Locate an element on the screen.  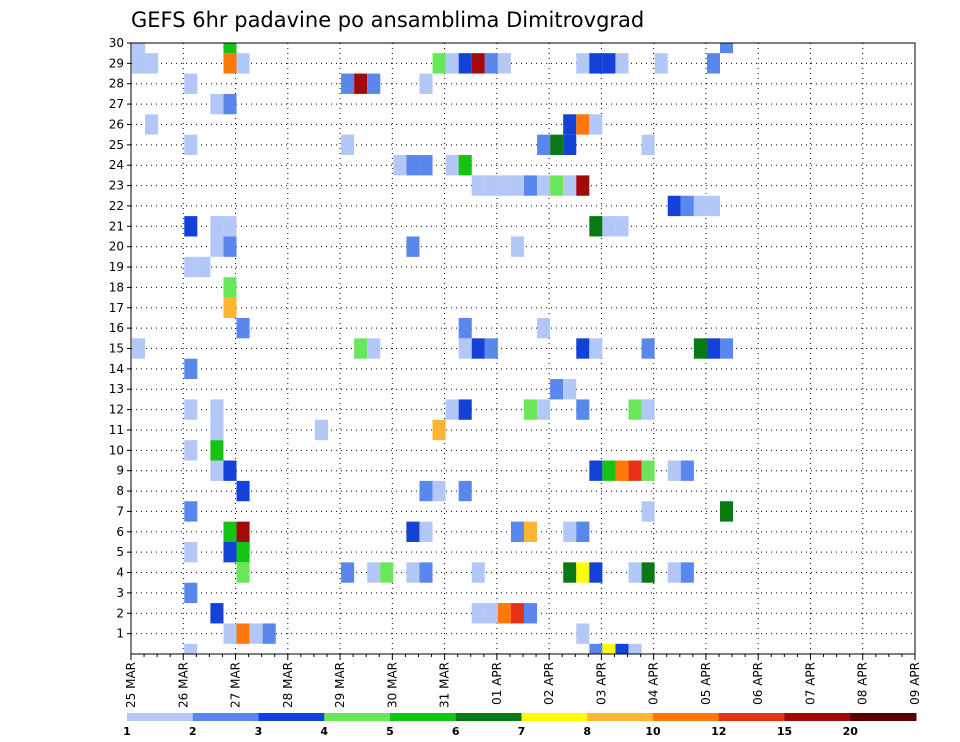
y-tick-label: 21 is located at coordinates (116, 226).